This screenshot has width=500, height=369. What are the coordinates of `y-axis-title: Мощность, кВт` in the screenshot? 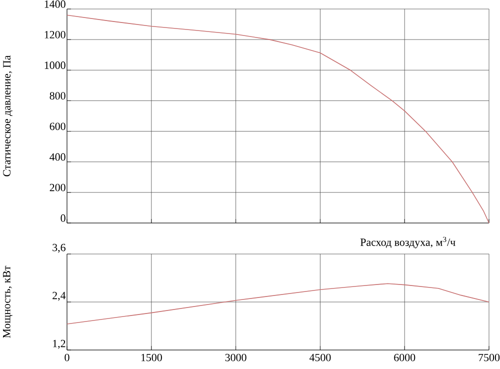 It's located at (8, 302).